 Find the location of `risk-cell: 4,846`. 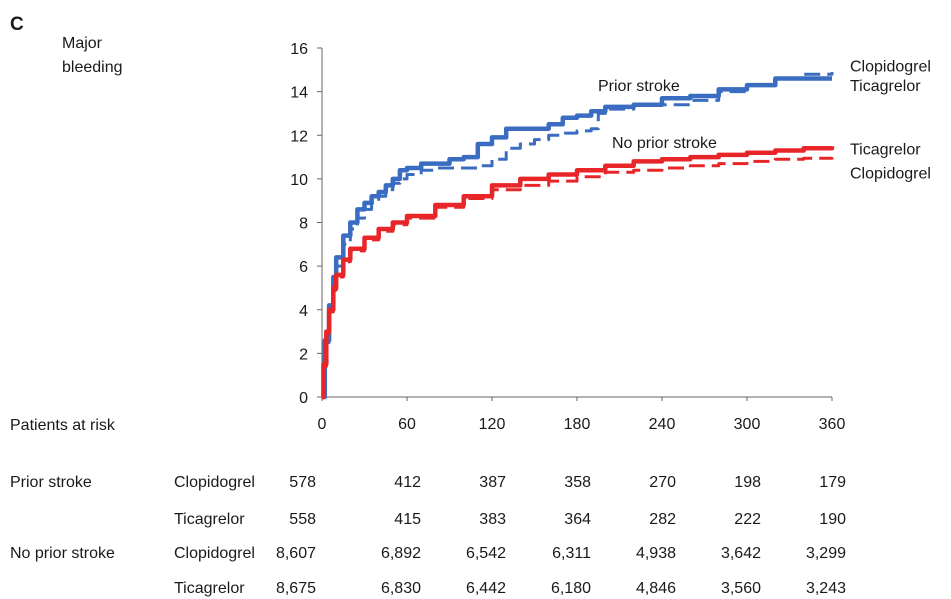

risk-cell: 4,846 is located at coordinates (656, 588).